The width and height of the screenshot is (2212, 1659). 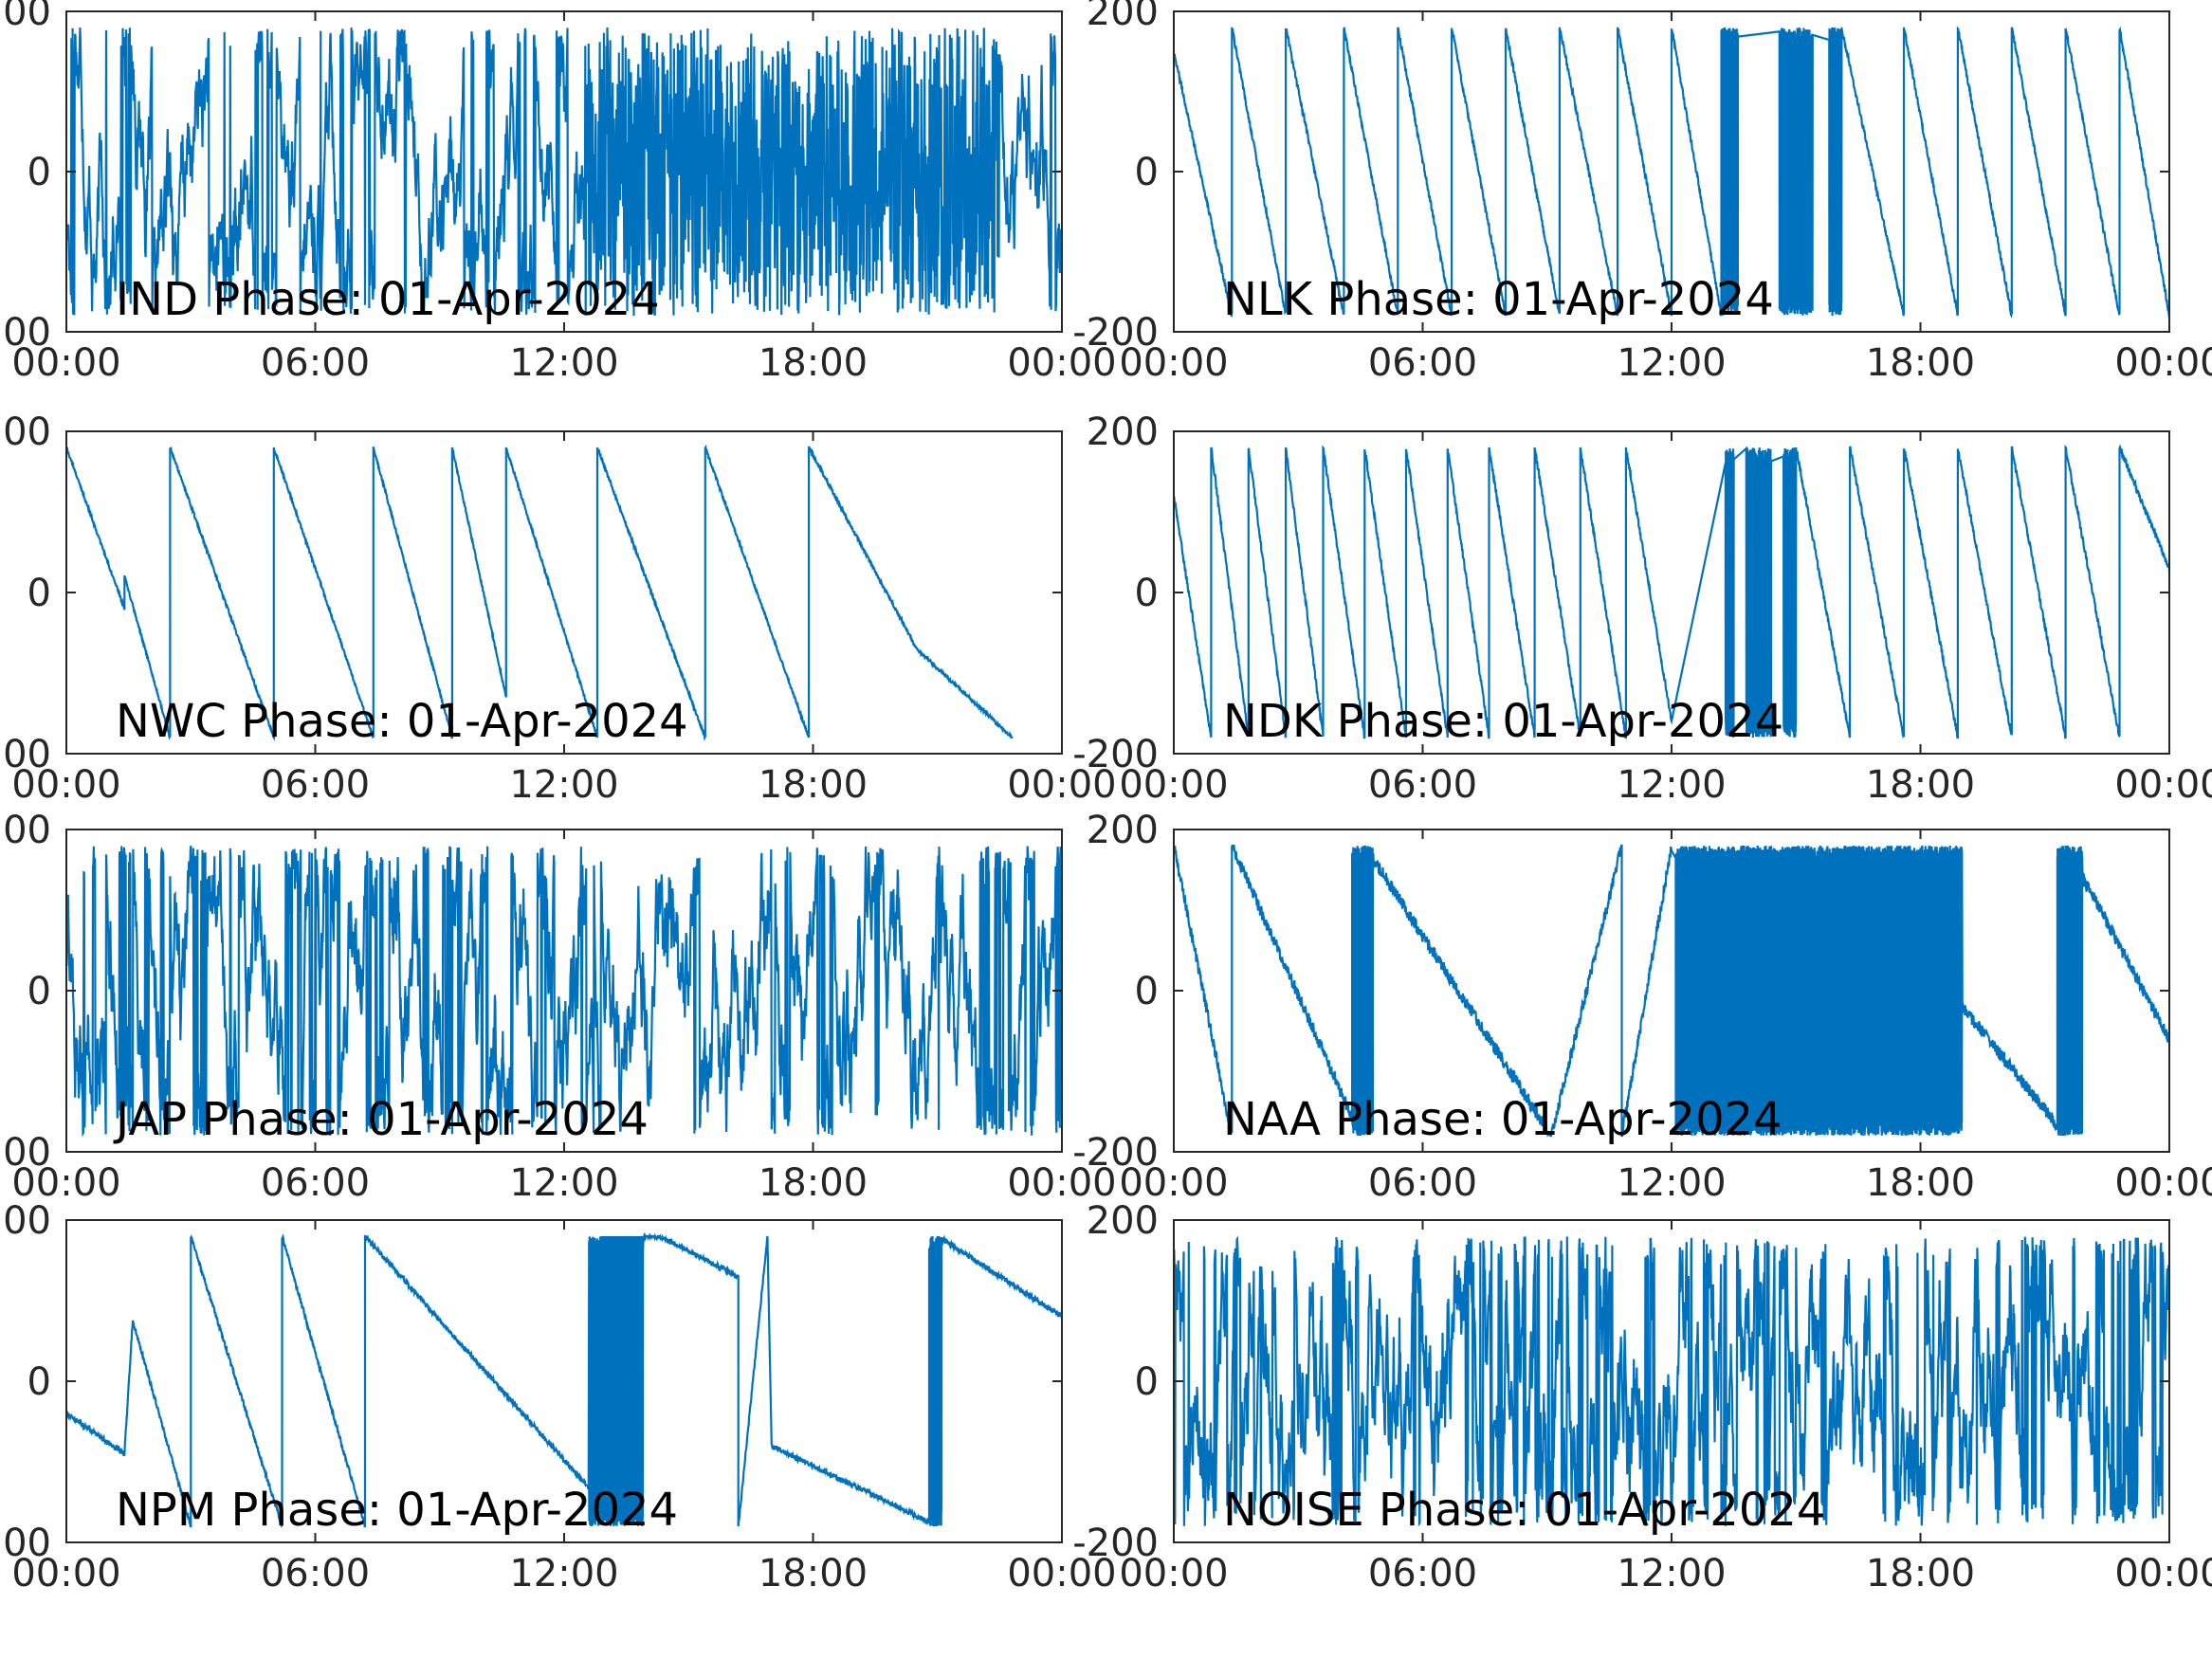 I want to click on panel-title: NWC Phase: 01-Apr-2024, so click(x=402, y=721).